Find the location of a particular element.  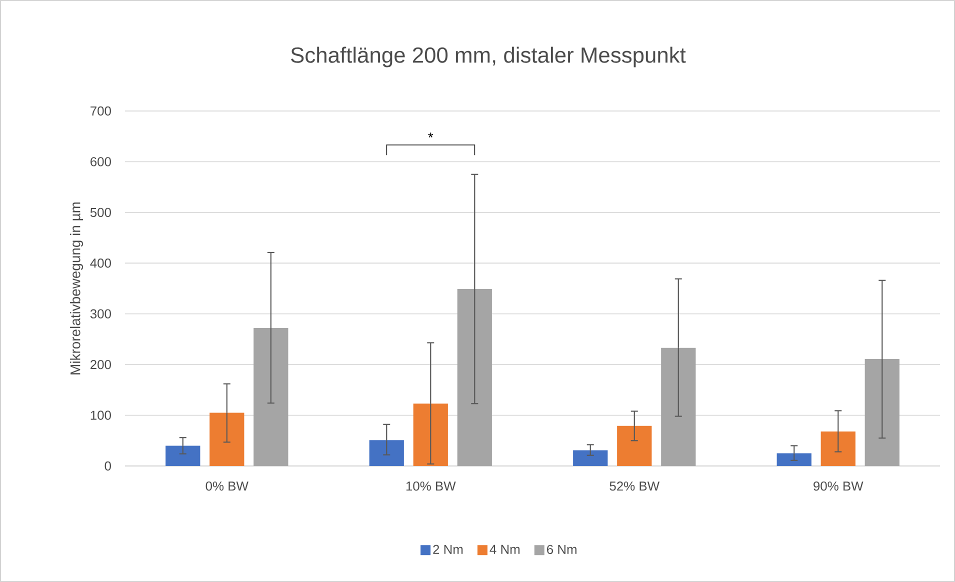

y-tick-label: 300 is located at coordinates (100, 313).